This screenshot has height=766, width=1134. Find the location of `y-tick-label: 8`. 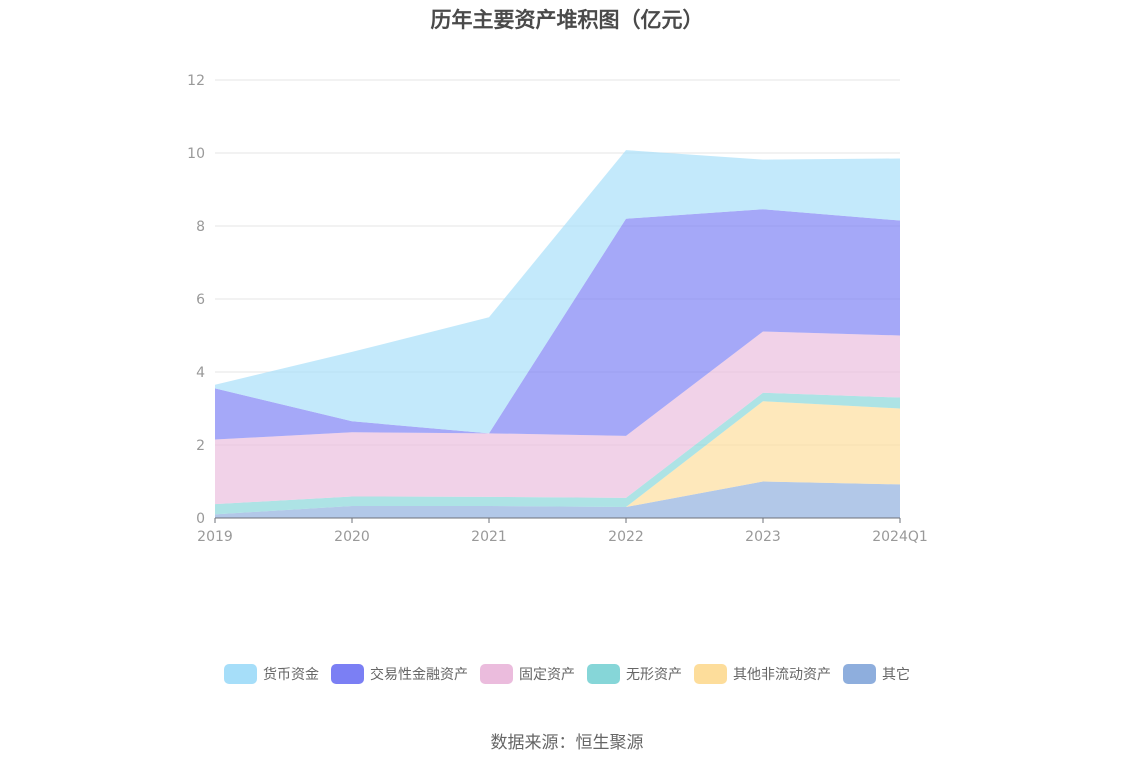

y-tick-label: 8 is located at coordinates (200, 227).